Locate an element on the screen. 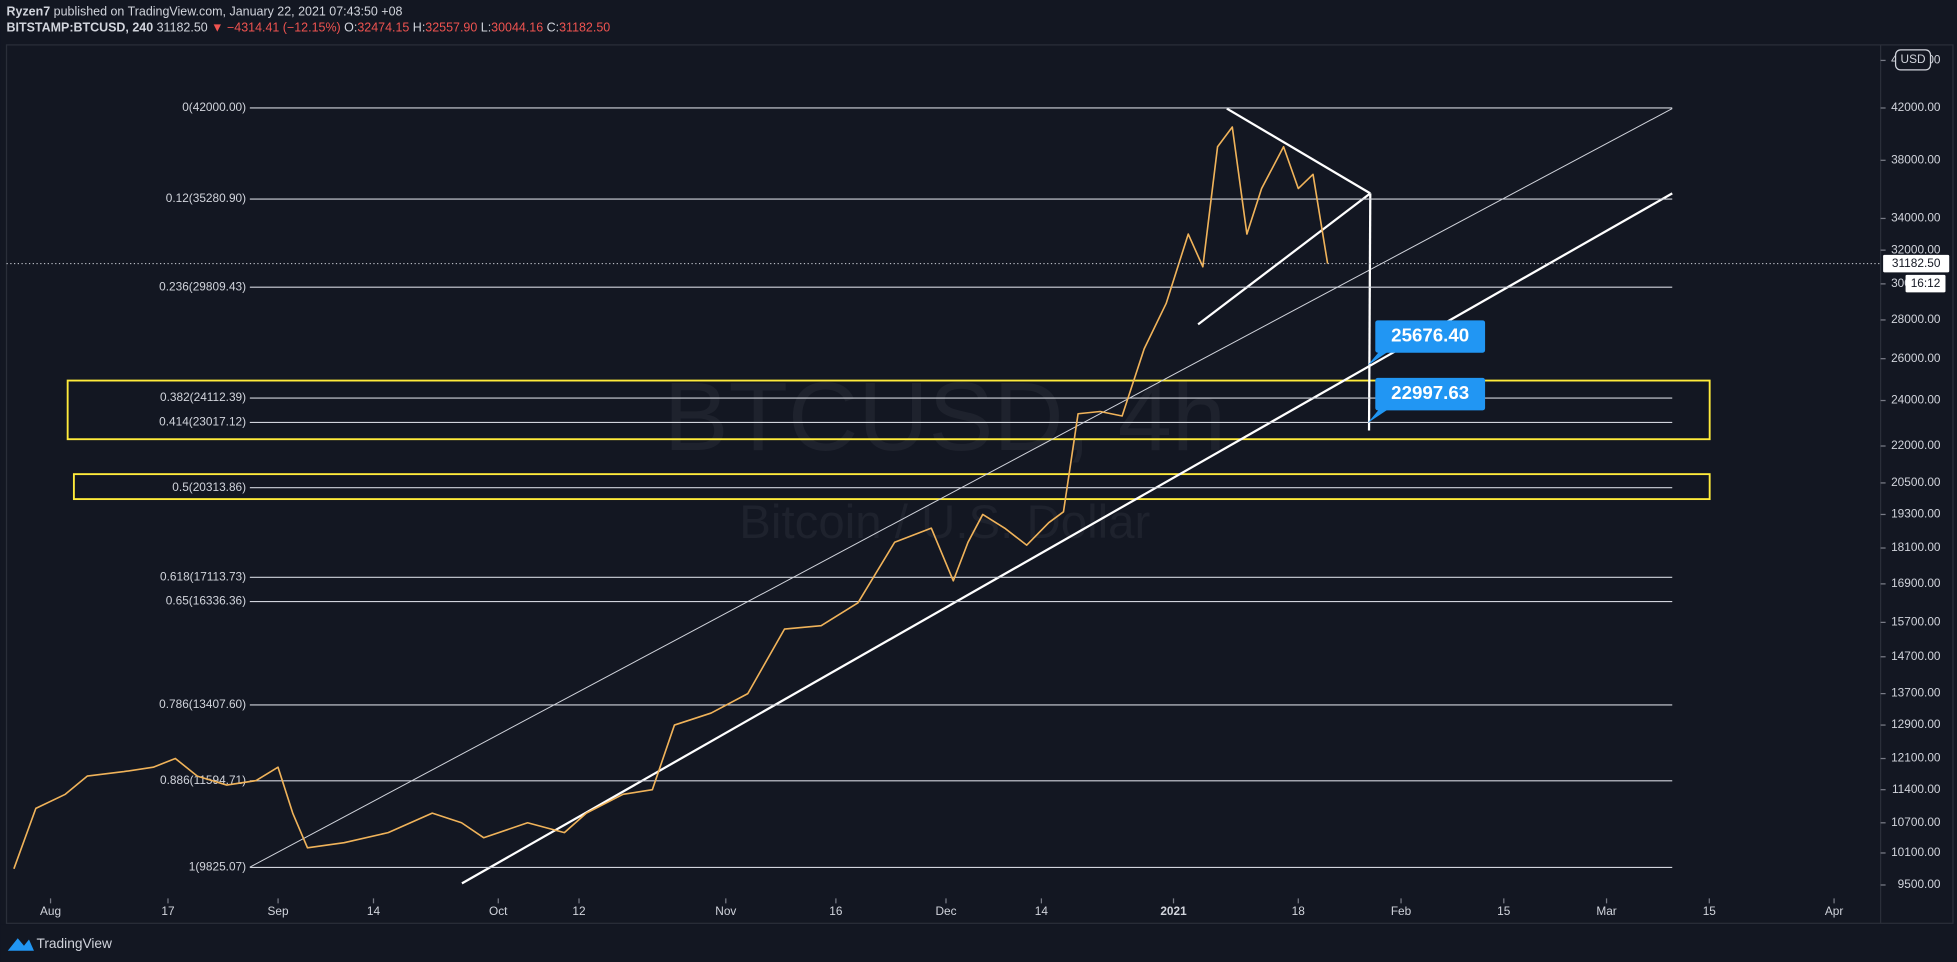 The height and width of the screenshot is (962, 1957). logo is located at coordinates (20, 944).